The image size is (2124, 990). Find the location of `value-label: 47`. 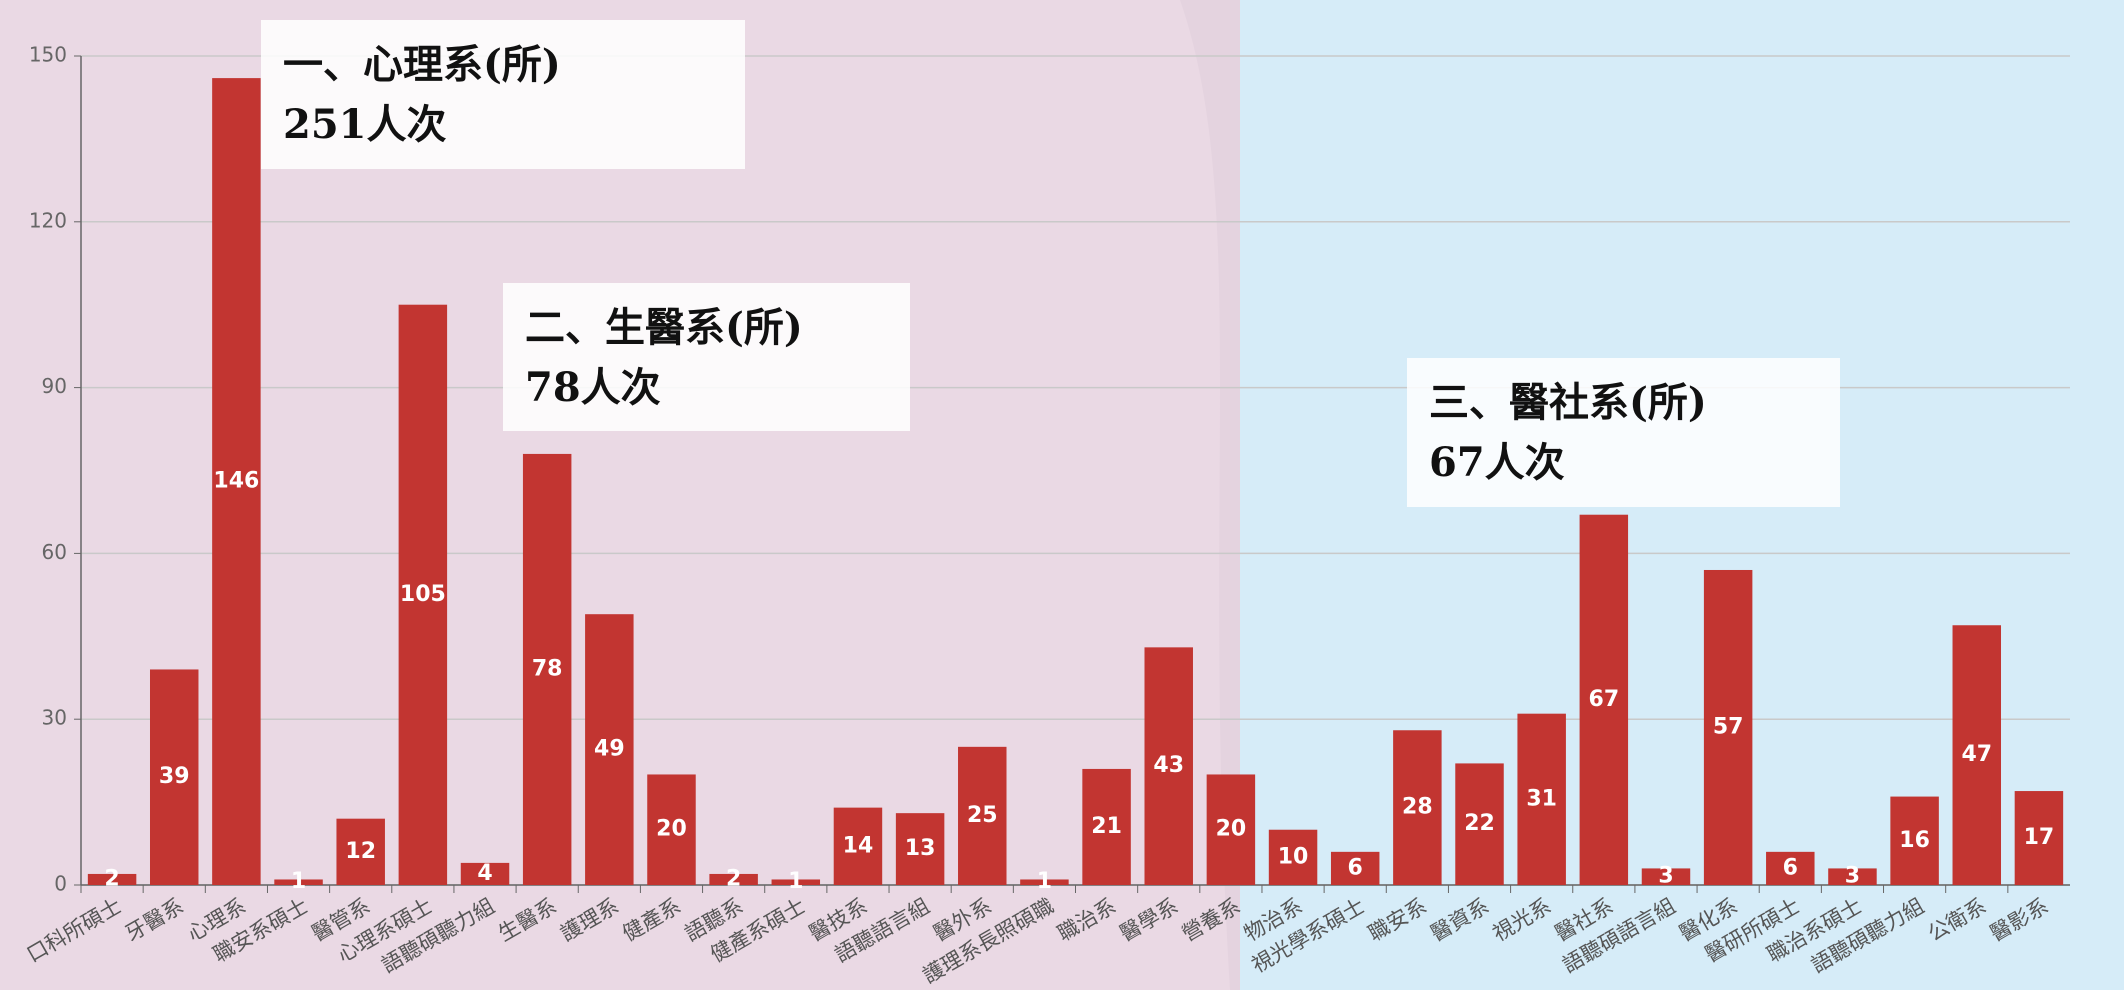

value-label: 47 is located at coordinates (1976, 754).